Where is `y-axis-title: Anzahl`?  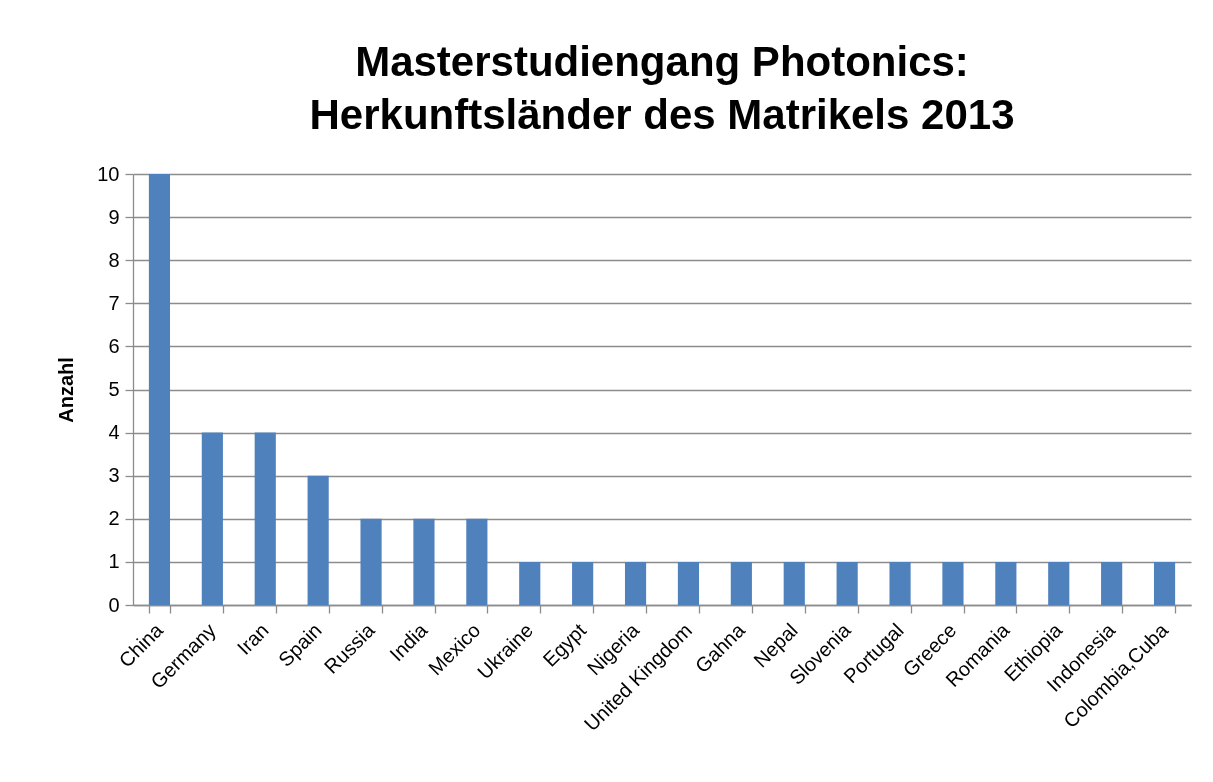 y-axis-title: Anzahl is located at coordinates (66, 390).